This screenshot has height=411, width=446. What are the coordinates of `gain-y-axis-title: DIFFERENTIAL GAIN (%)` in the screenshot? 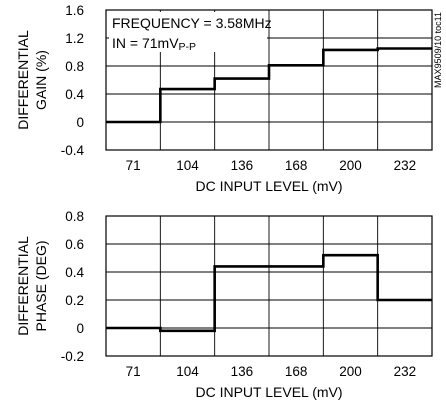 It's located at (32, 80).